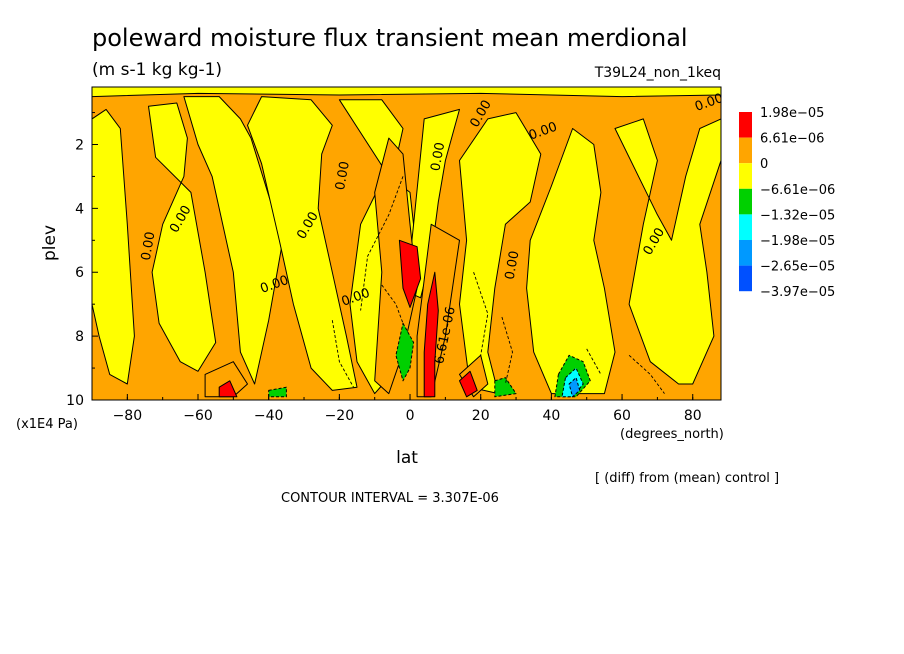  What do you see at coordinates (82, 260) in the screenshot?
I see `y-axis: 2 4 6 8 10` at bounding box center [82, 260].